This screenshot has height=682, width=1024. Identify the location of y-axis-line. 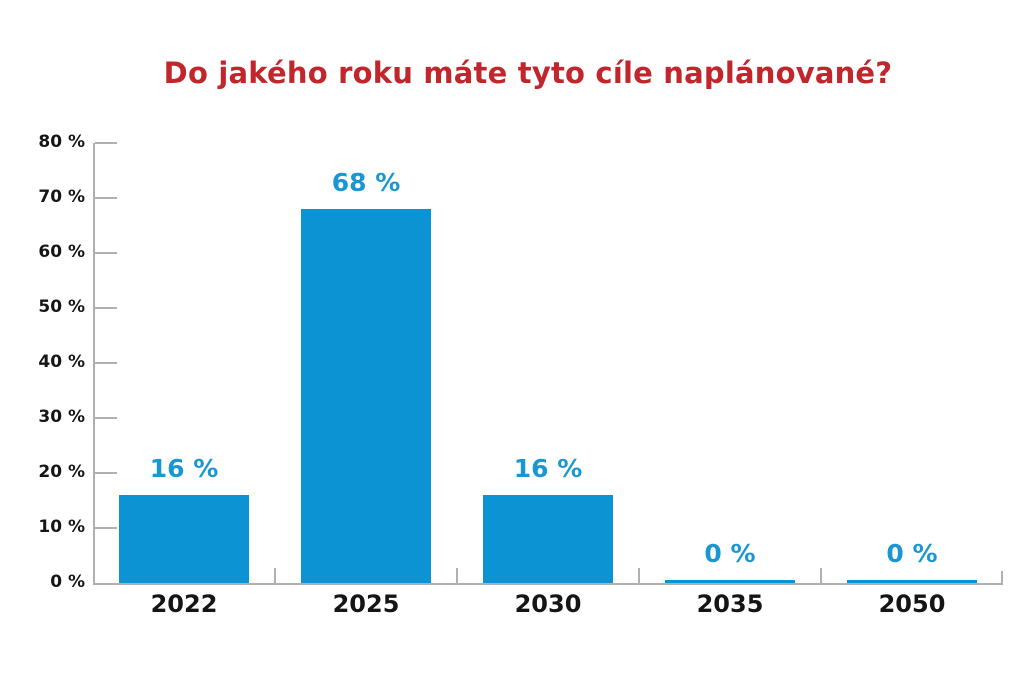
(94, 363).